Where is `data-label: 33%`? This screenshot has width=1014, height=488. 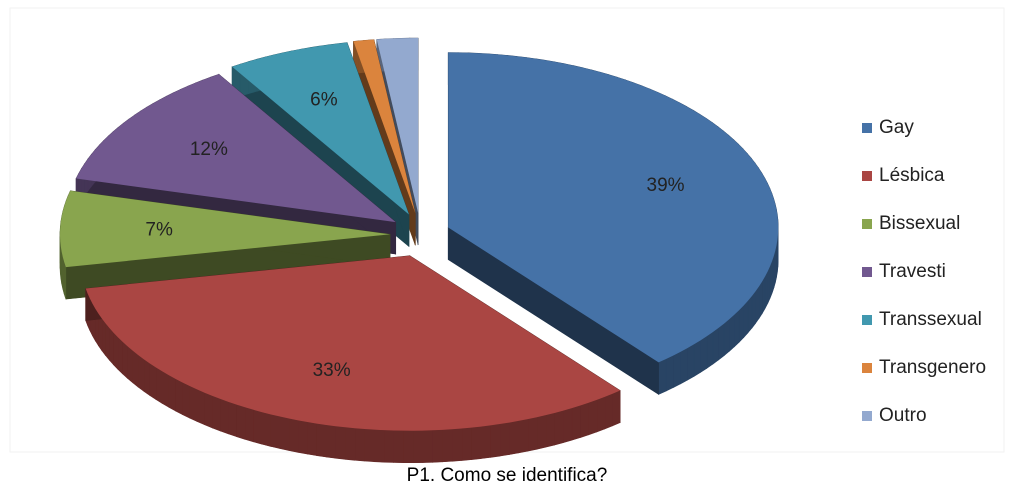 data-label: 33% is located at coordinates (332, 370).